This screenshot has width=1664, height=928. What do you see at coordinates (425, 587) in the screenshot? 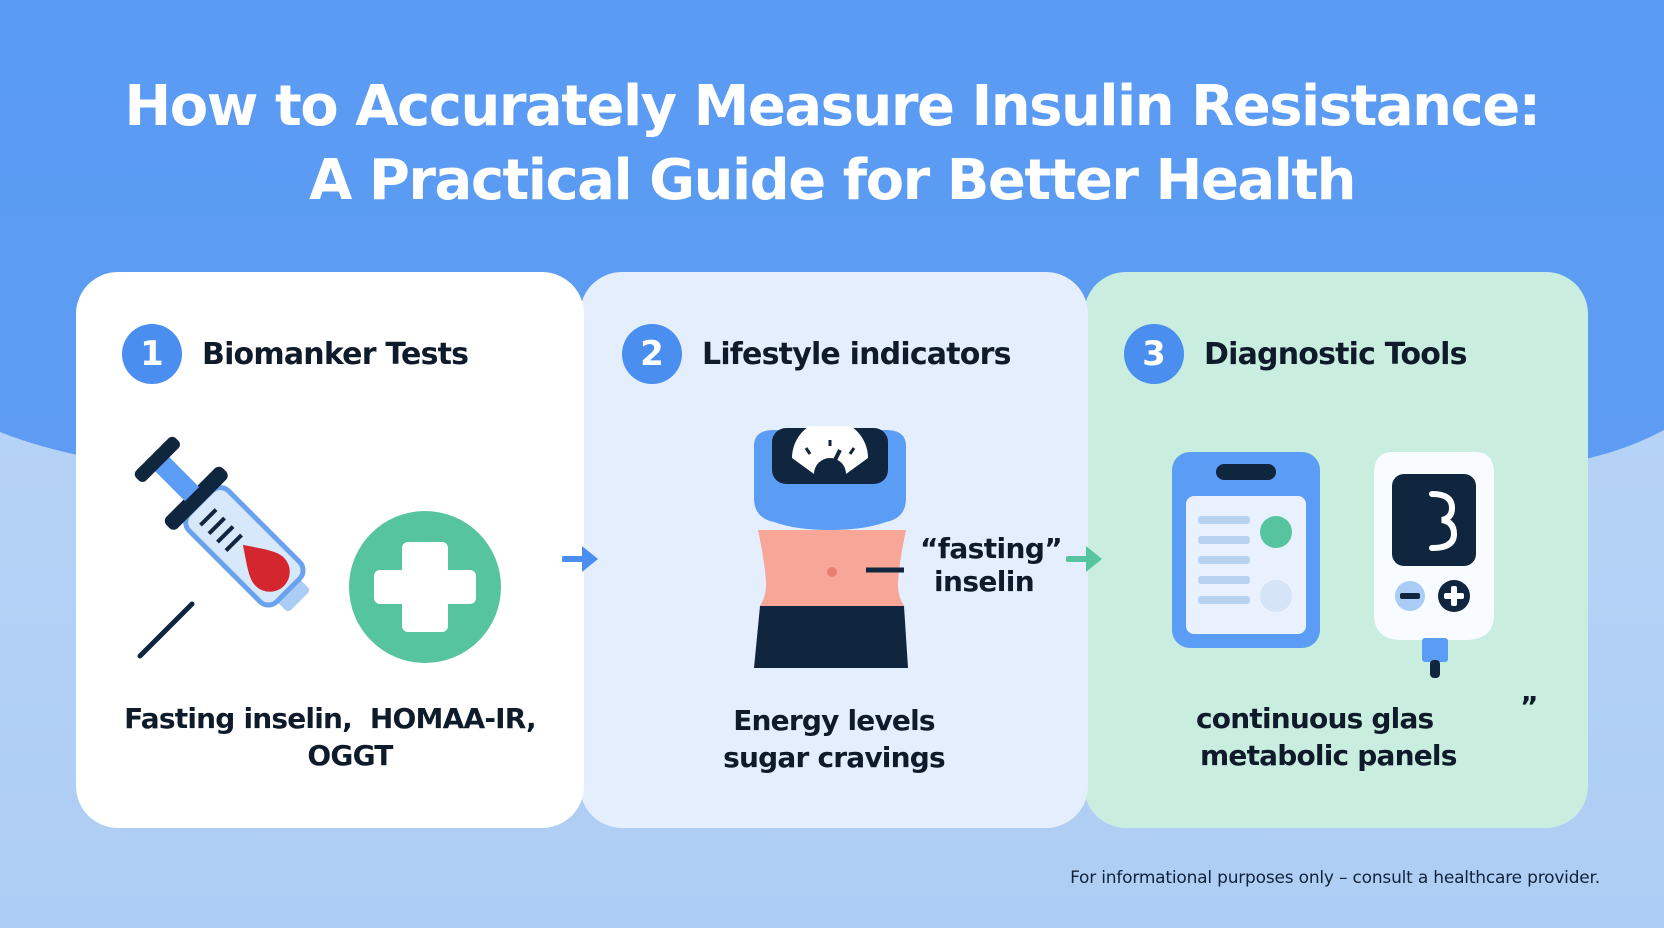
I see `medical-cross-icon` at bounding box center [425, 587].